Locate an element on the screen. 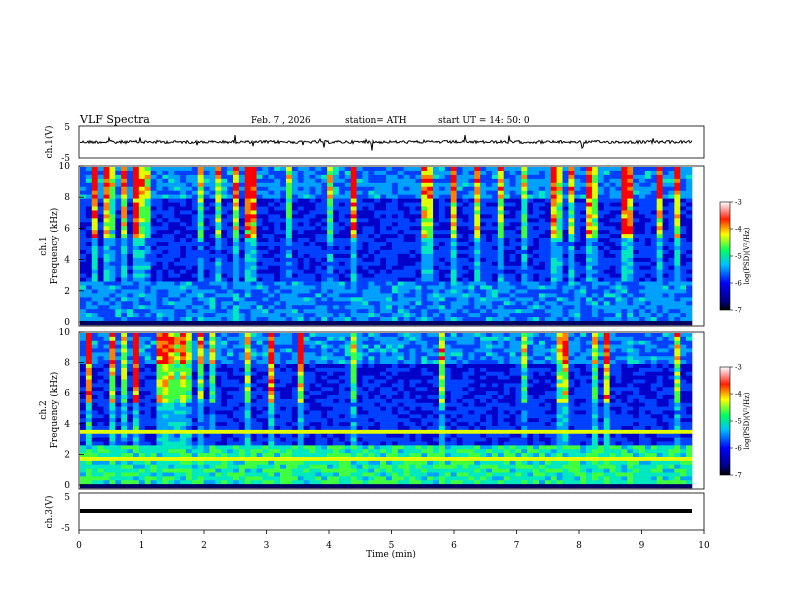 The image size is (792, 612). ch1-colorbar-label: log(PSD)(V²/Hz) is located at coordinates (747, 255).